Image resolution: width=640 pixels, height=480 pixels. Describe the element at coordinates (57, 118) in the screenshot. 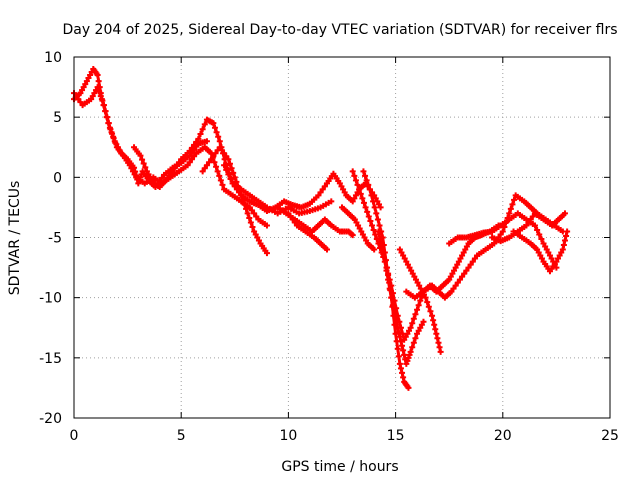

I see `y-tick-label: 5` at that location.